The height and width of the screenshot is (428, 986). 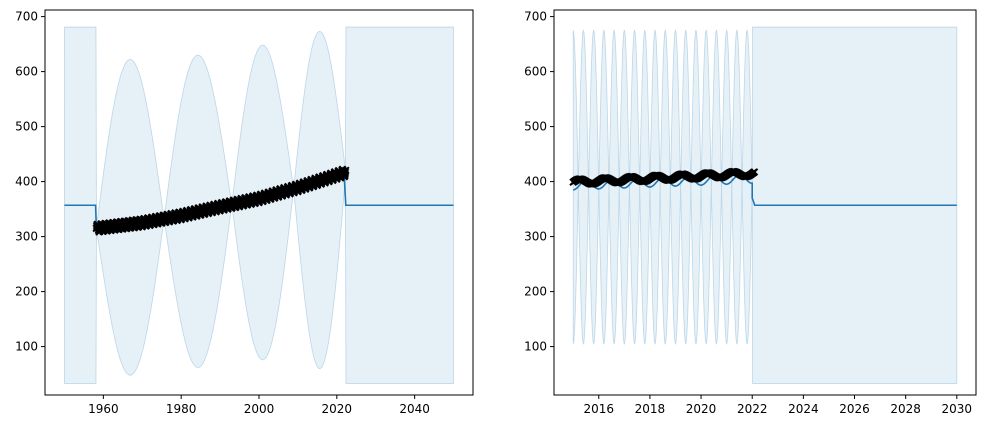 I want to click on right-observation-point, so click(x=754, y=172).